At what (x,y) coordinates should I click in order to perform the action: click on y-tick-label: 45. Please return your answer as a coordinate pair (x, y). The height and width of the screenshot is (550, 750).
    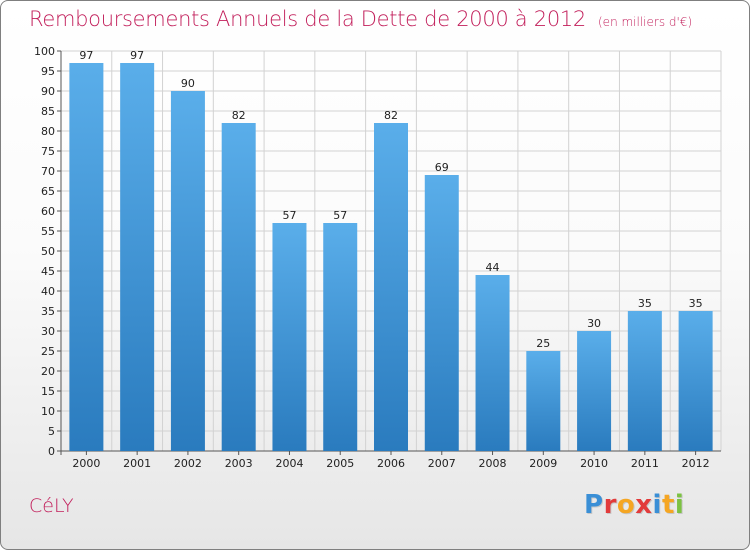
    Looking at the image, I should click on (48, 271).